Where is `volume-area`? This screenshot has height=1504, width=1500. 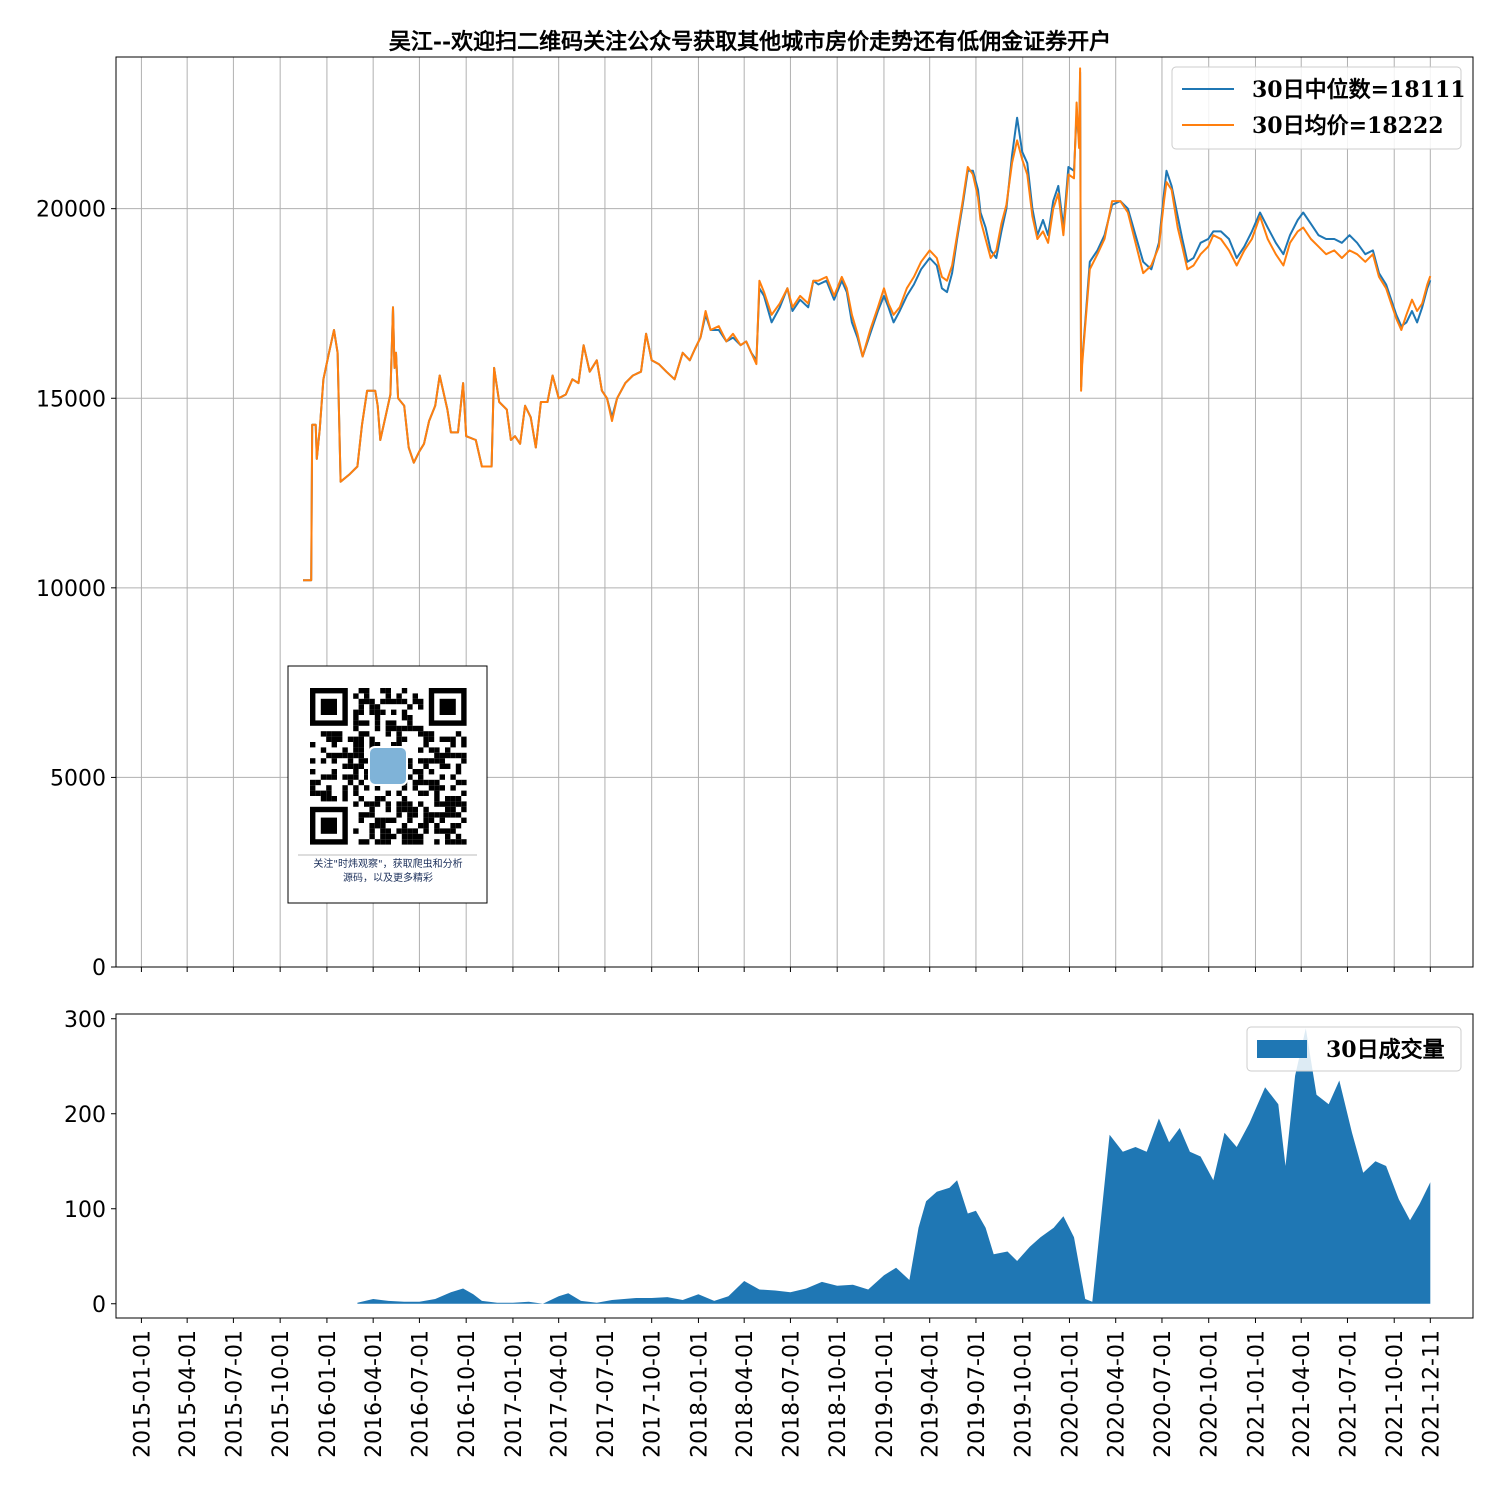 volume-area is located at coordinates (894, 1166).